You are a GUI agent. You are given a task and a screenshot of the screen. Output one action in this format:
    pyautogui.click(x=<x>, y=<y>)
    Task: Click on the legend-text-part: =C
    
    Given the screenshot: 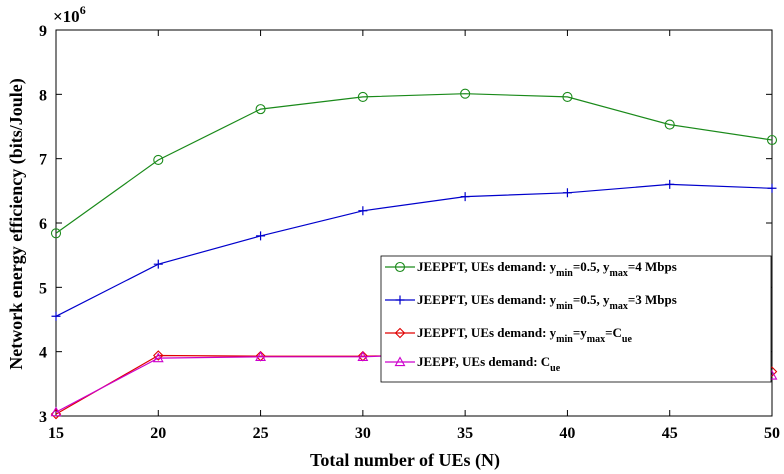 What is the action you would take?
    pyautogui.click(x=613, y=332)
    